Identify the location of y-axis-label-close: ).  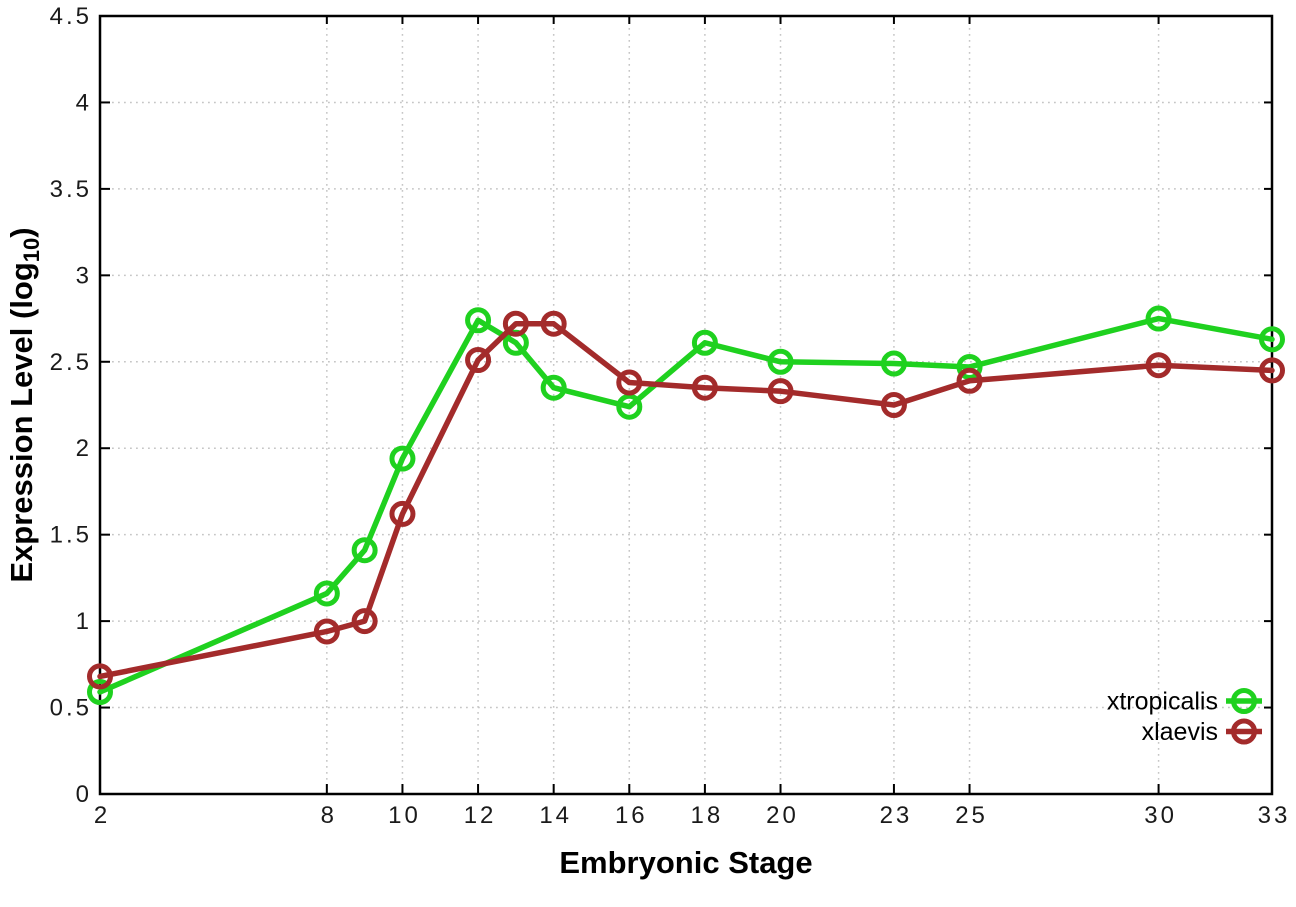
(21, 232).